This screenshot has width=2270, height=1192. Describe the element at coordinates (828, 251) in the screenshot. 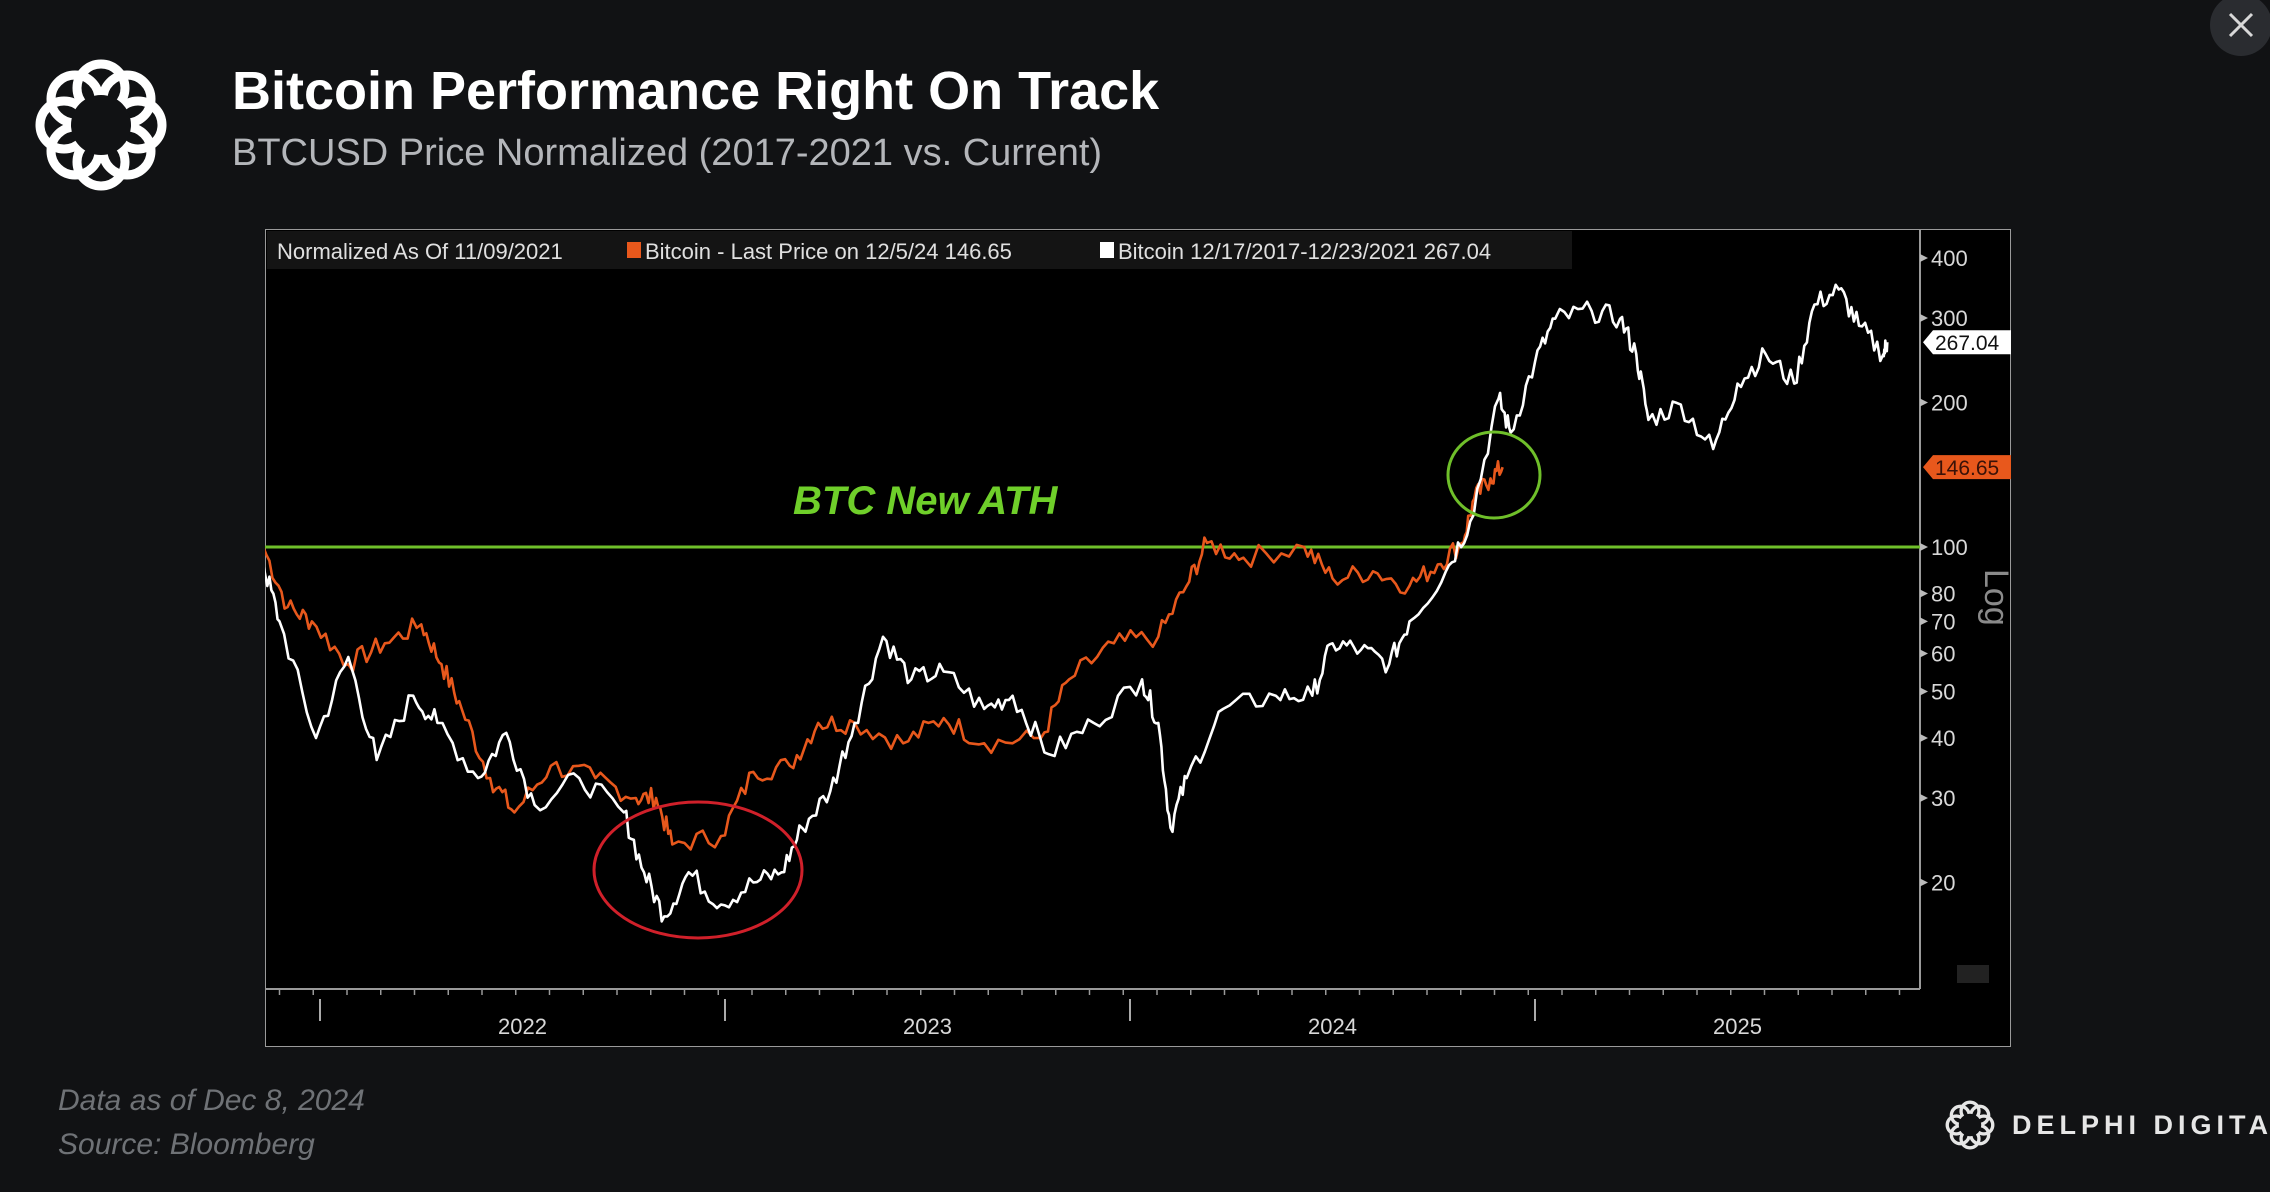

I see `legend-item-current: Bitcoin - Last Price on 12/5/24 146.65` at that location.